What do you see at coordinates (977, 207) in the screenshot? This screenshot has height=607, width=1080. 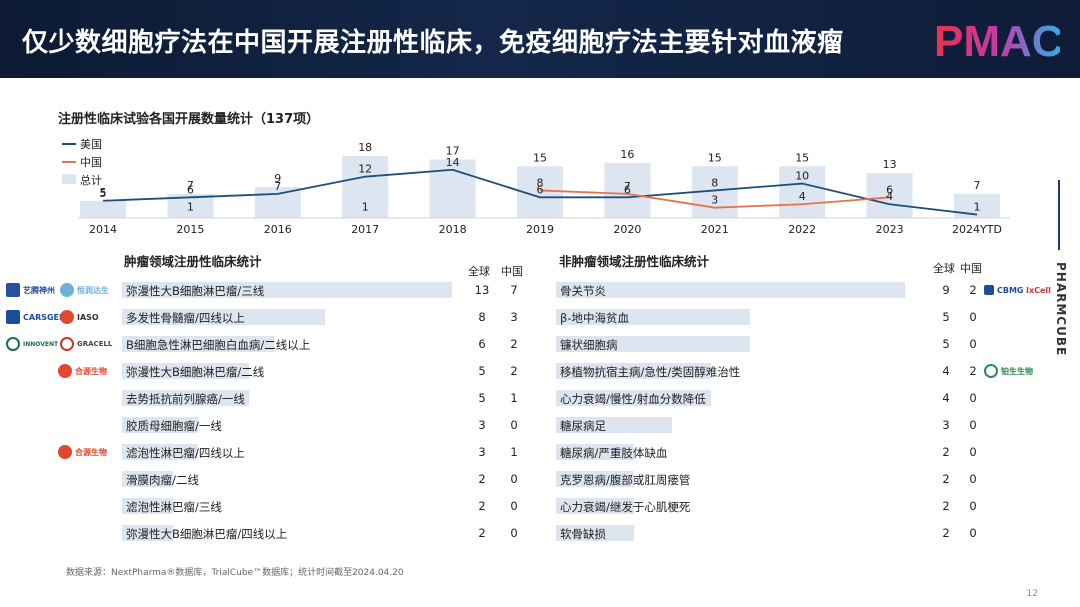 I see `us-value-label: 1` at bounding box center [977, 207].